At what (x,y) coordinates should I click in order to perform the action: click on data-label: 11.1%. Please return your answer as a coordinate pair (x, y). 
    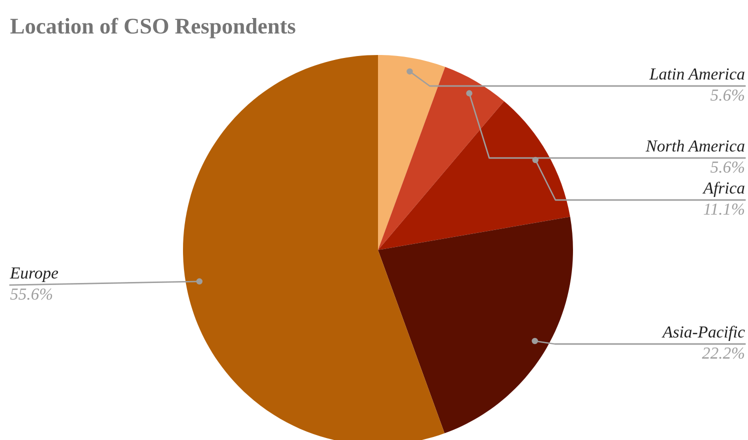
    Looking at the image, I should click on (724, 209).